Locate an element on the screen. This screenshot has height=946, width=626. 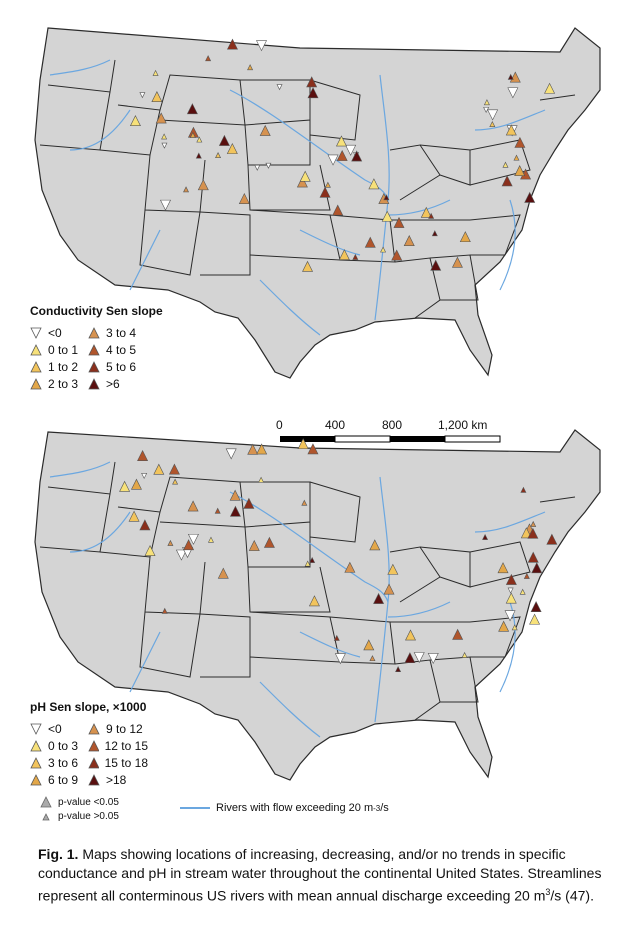
legend-item-label: 4 to 5 is located at coordinates (121, 350).